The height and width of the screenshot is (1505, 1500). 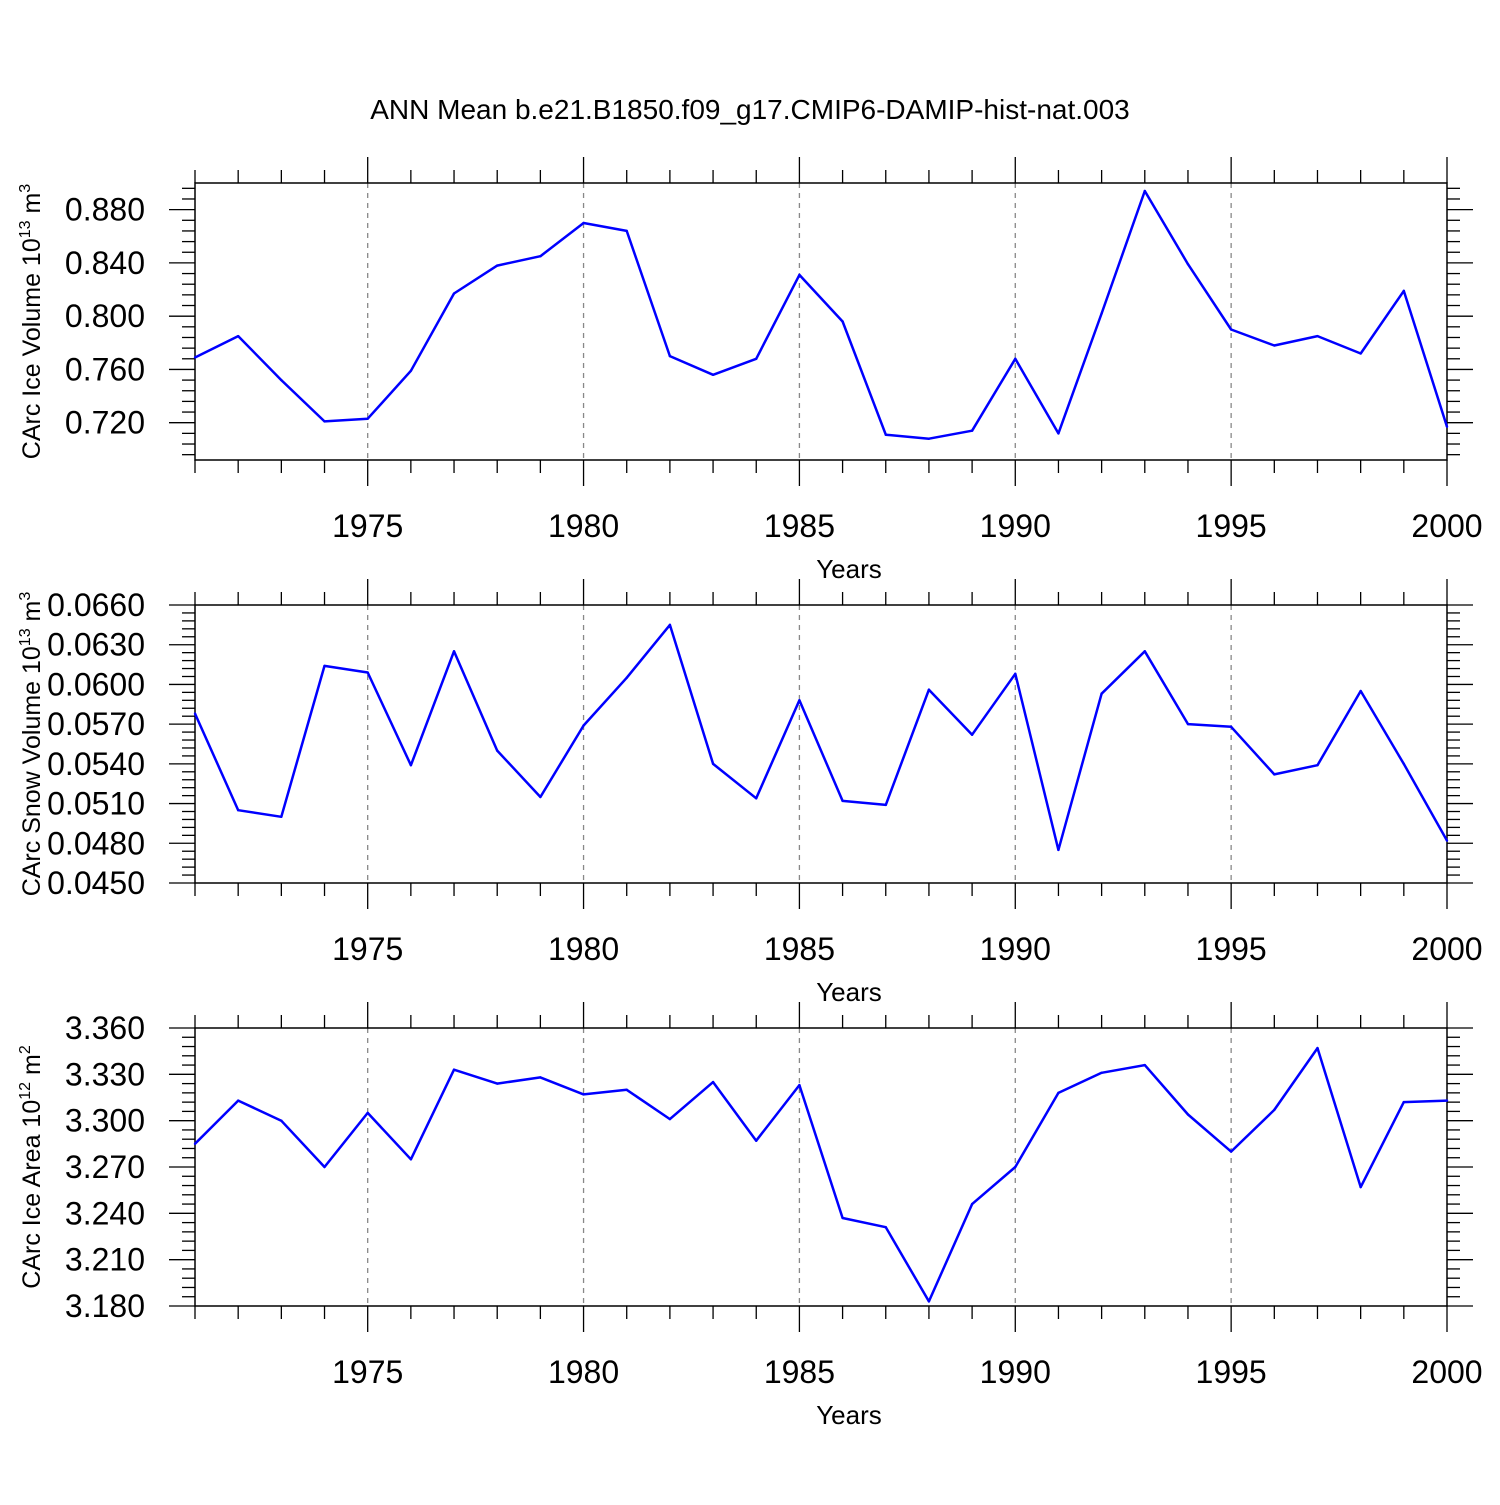 What do you see at coordinates (31, 1167) in the screenshot?
I see `panel-3-y-axis-title: CArc Ice Area 1012 m2` at bounding box center [31, 1167].